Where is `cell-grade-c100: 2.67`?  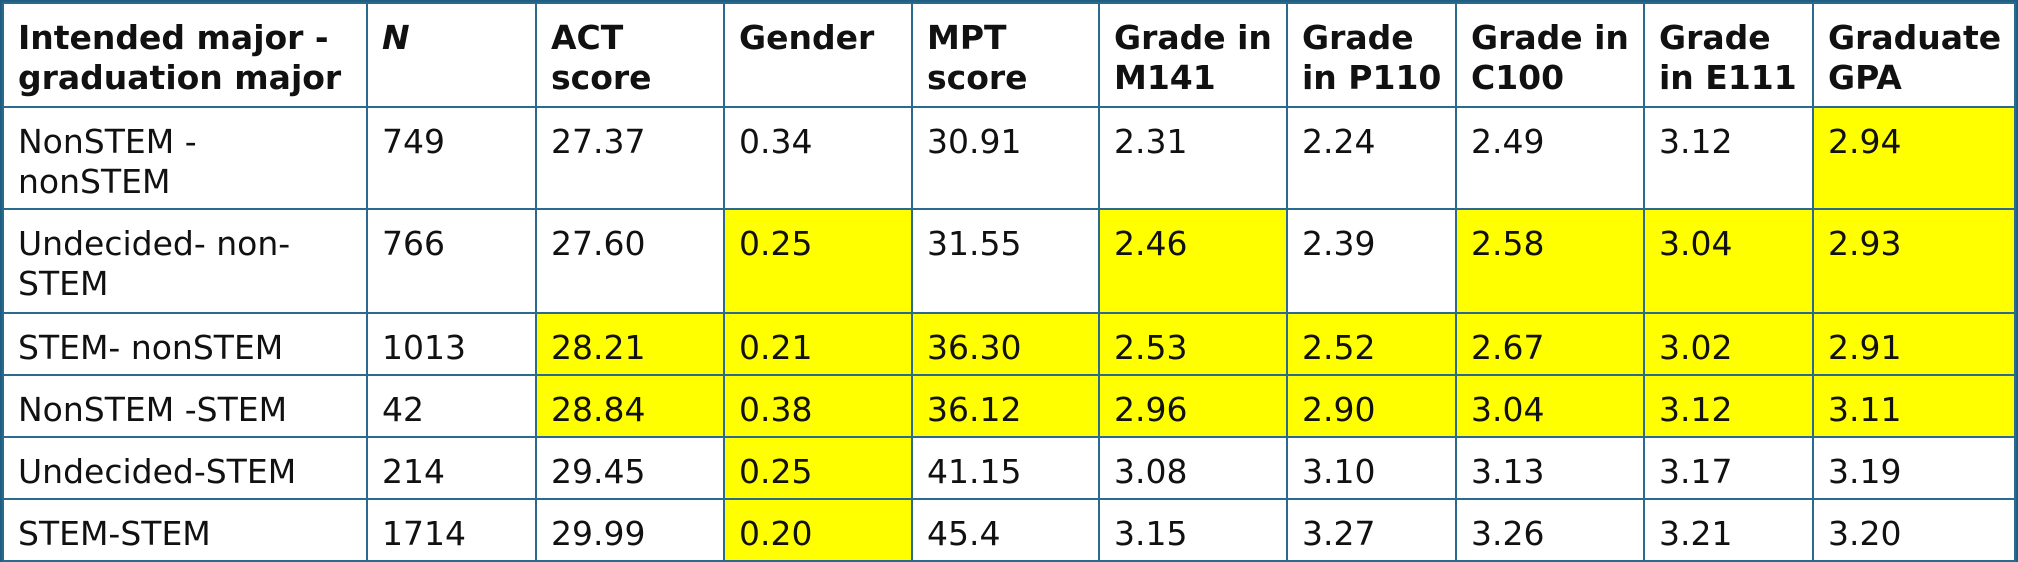 cell-grade-c100: 2.67 is located at coordinates (1550, 344).